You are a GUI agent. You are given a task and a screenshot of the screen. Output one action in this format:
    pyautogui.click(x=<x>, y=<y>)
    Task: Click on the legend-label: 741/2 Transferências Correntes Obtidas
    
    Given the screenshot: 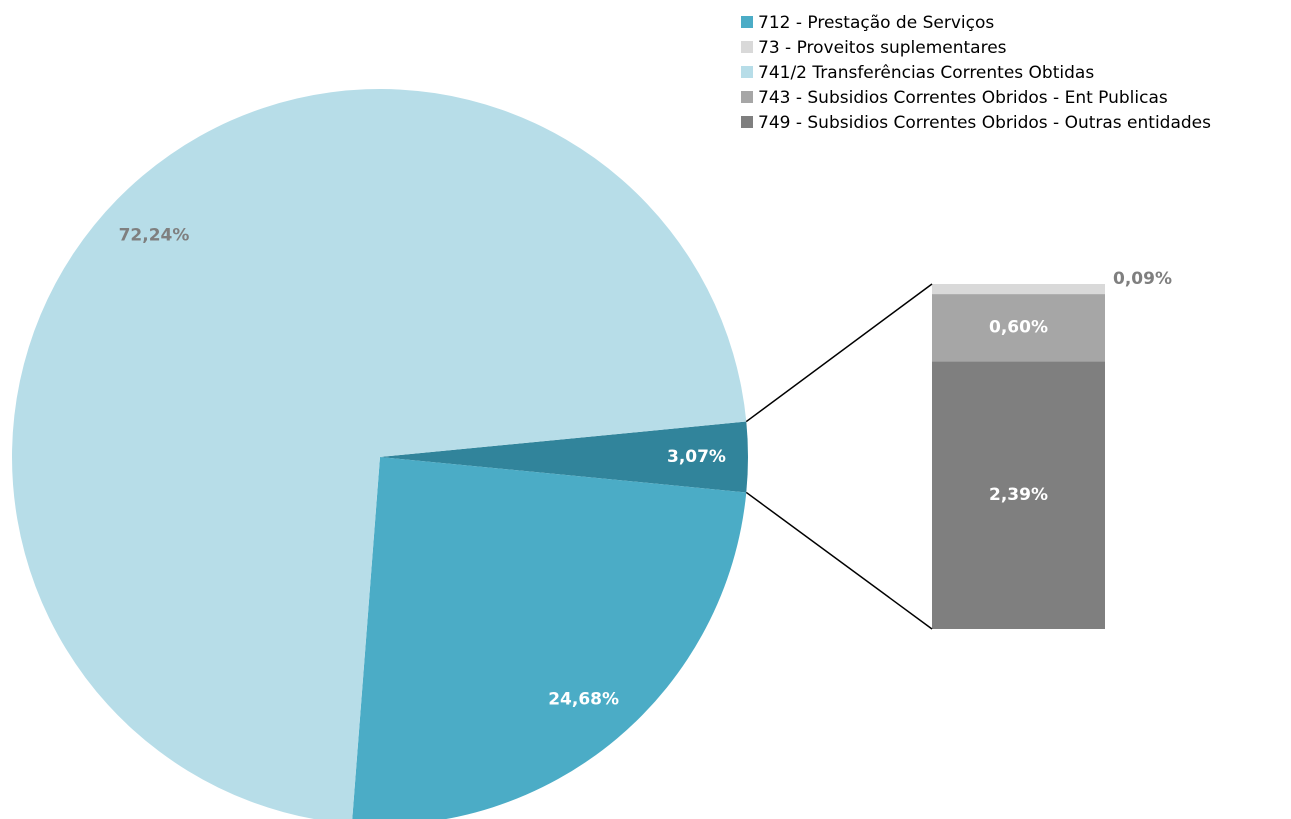 What is the action you would take?
    pyautogui.click(x=926, y=73)
    